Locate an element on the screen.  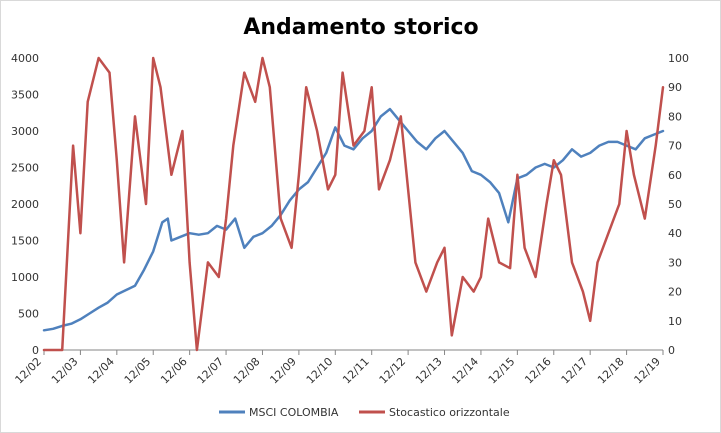
y-left-tick-label: 500 is located at coordinates (28, 314).